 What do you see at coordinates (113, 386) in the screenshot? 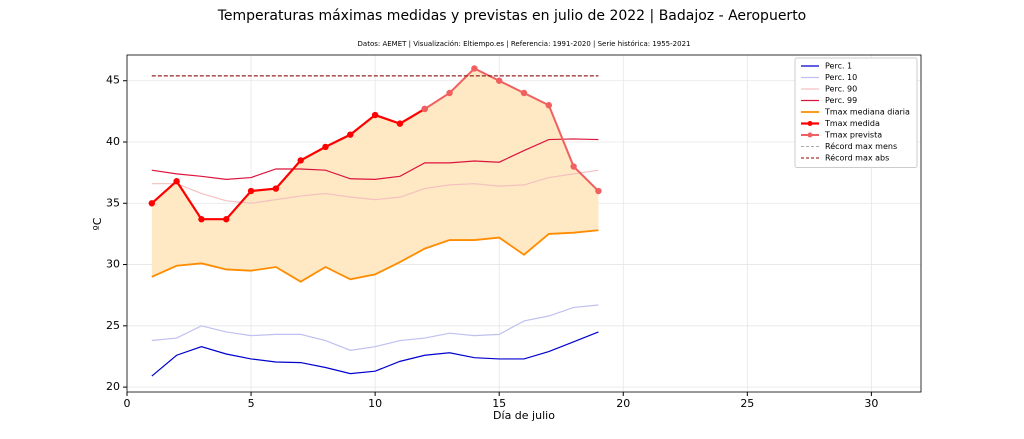
I see `y-tick-label: 20` at bounding box center [113, 386].